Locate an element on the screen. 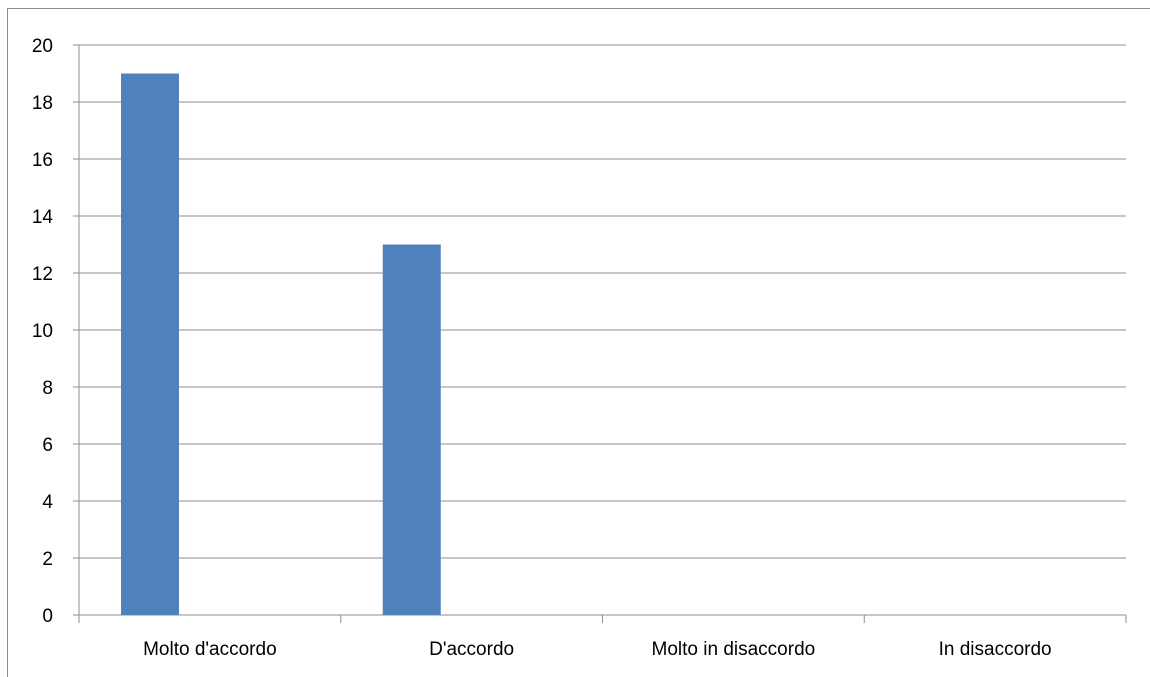  x-category-label: Molto in disaccordo is located at coordinates (734, 649).